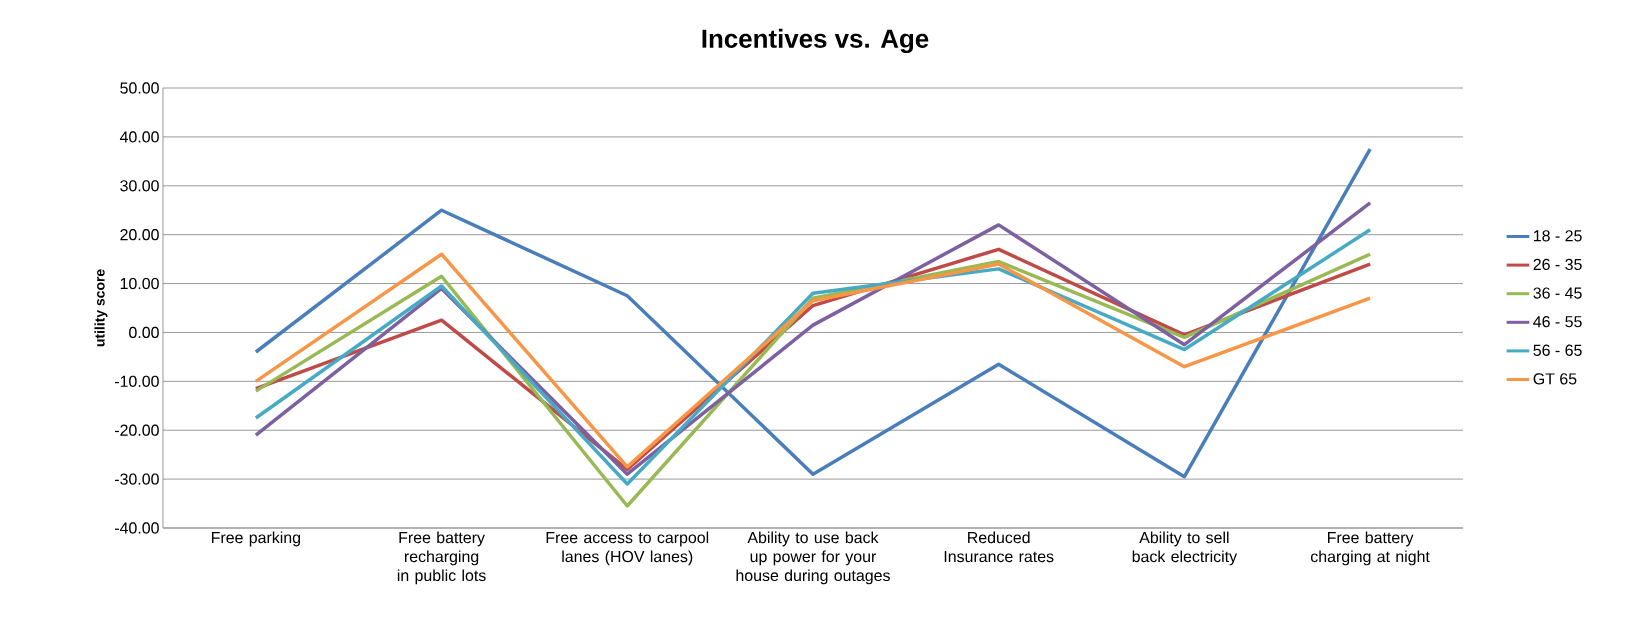  What do you see at coordinates (1555, 379) in the screenshot?
I see `legend-label: GT 65` at bounding box center [1555, 379].